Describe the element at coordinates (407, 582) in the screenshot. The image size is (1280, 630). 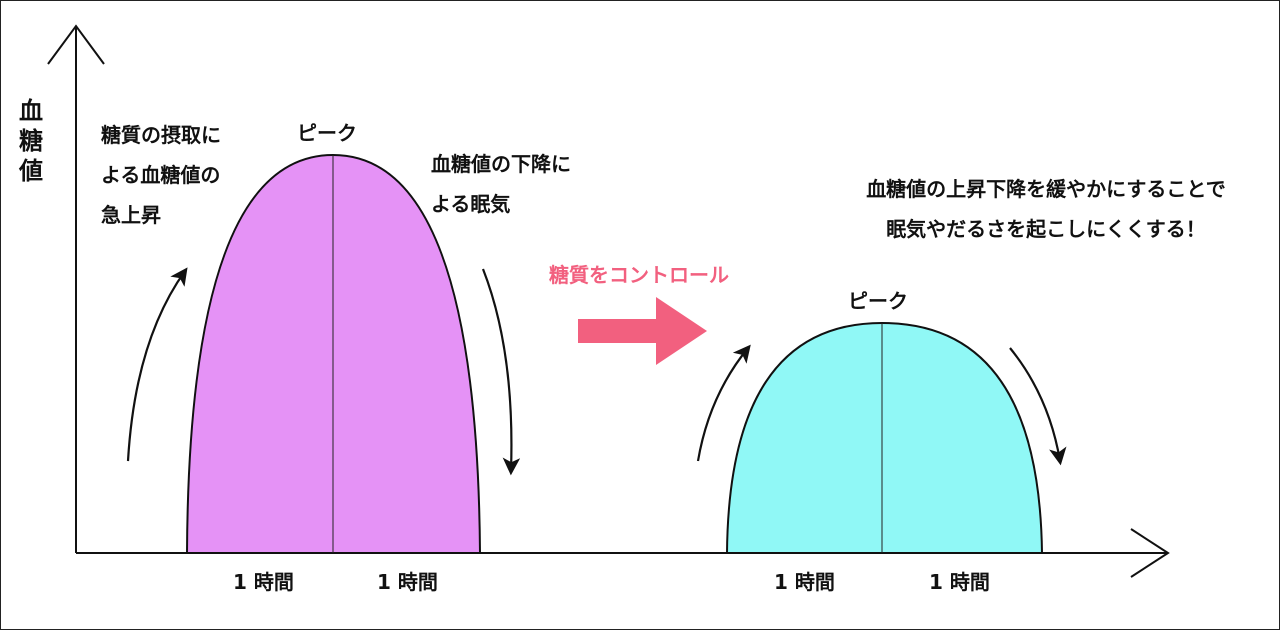
I see `time-label-before-right: 1 時間` at that location.